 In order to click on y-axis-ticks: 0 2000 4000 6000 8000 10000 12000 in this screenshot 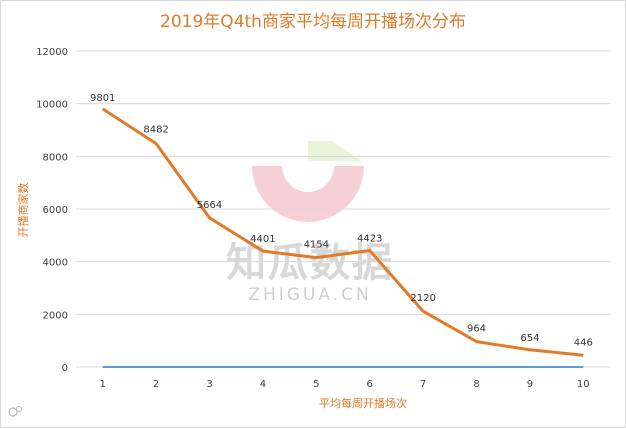, I will do `click(52, 210)`.